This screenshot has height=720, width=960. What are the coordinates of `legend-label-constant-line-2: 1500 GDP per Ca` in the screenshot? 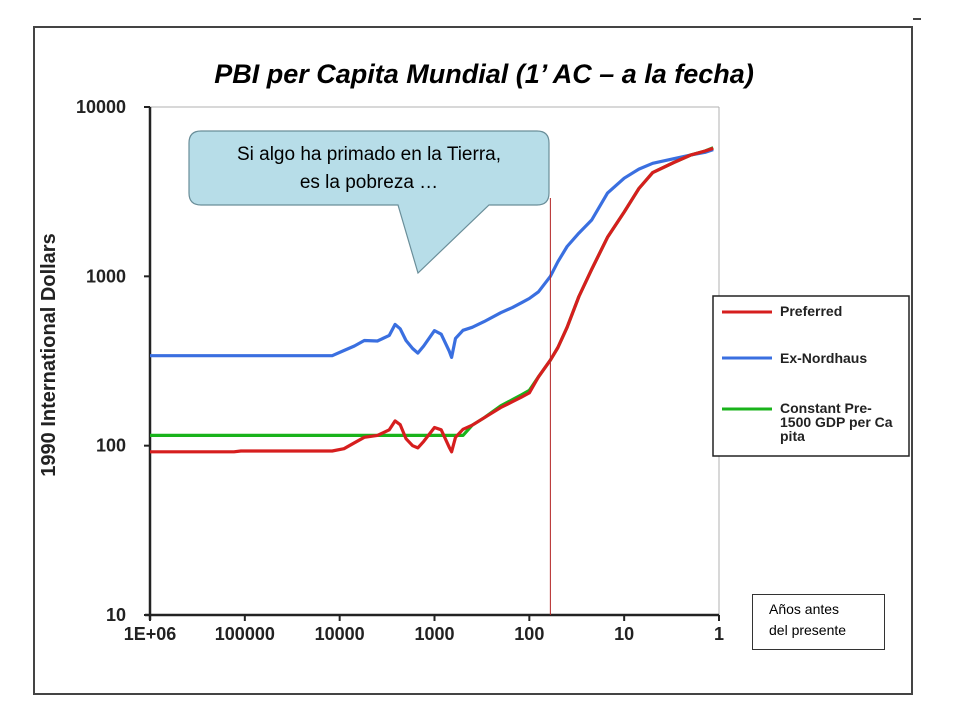 It's located at (836, 422).